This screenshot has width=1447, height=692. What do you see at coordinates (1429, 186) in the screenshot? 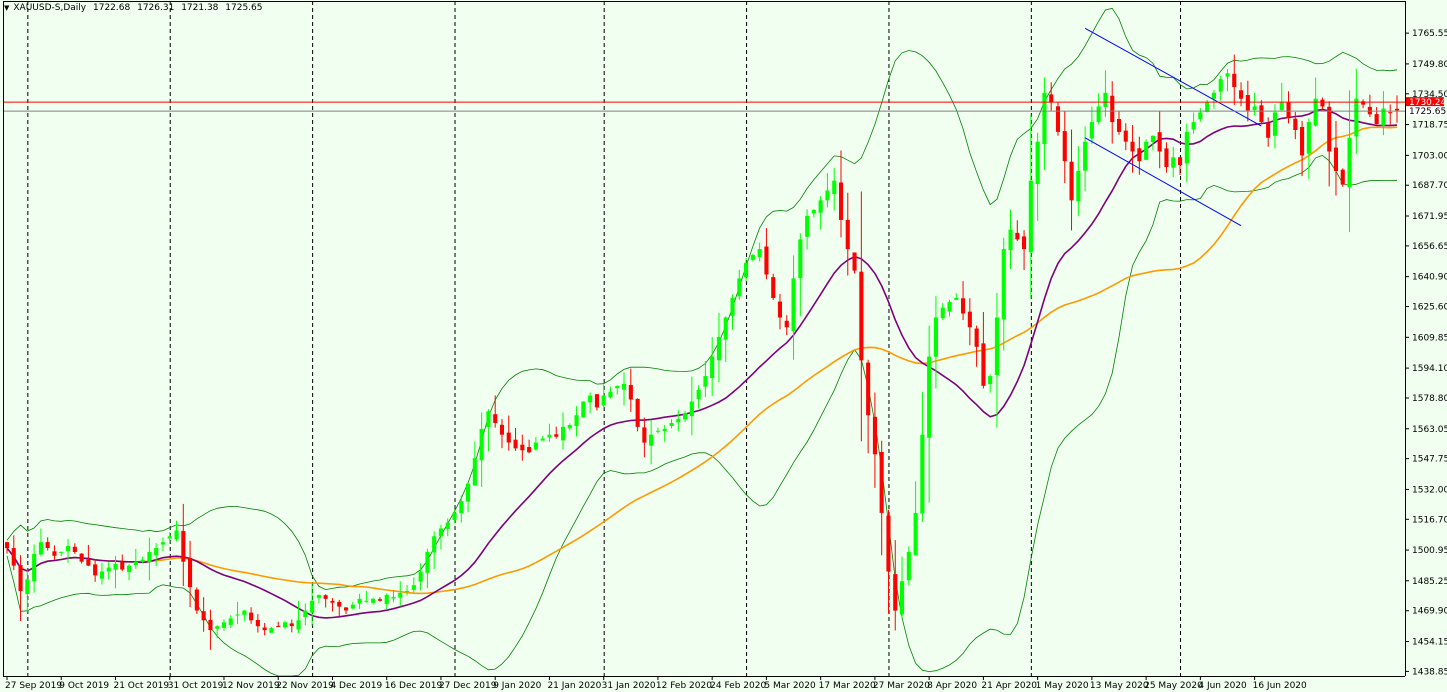
I see `y-tick-label-5: 1687.70` at bounding box center [1429, 186].